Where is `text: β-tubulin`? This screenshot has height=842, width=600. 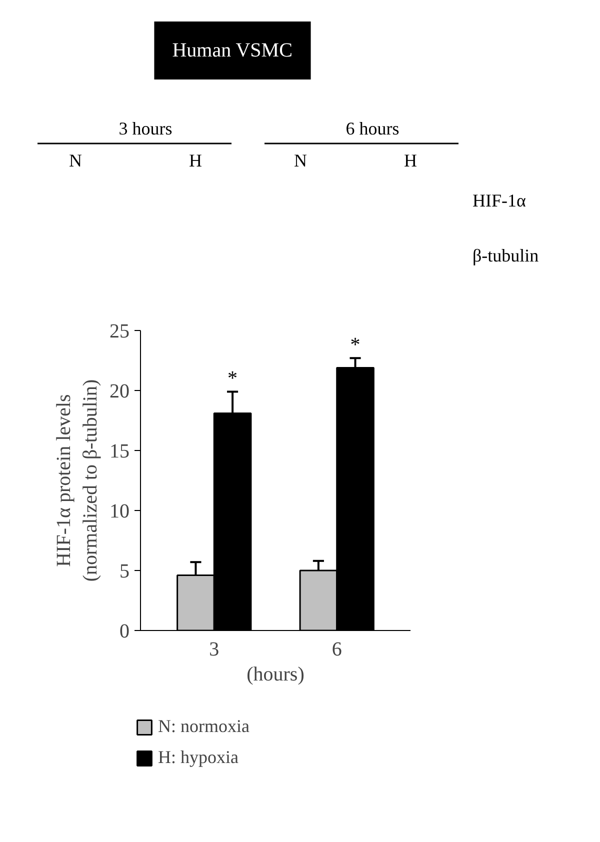
text: β-tubulin is located at coordinates (505, 256).